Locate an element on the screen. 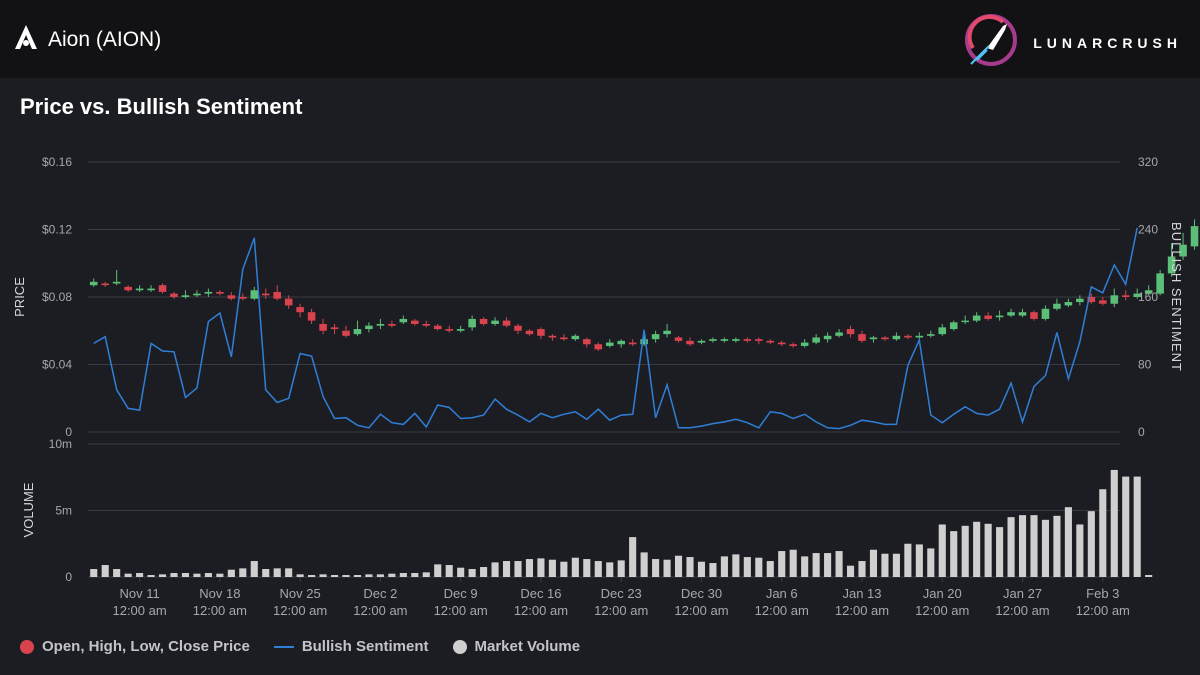 The height and width of the screenshot is (675, 1200). legend-volume: Market Volume is located at coordinates (516, 646).